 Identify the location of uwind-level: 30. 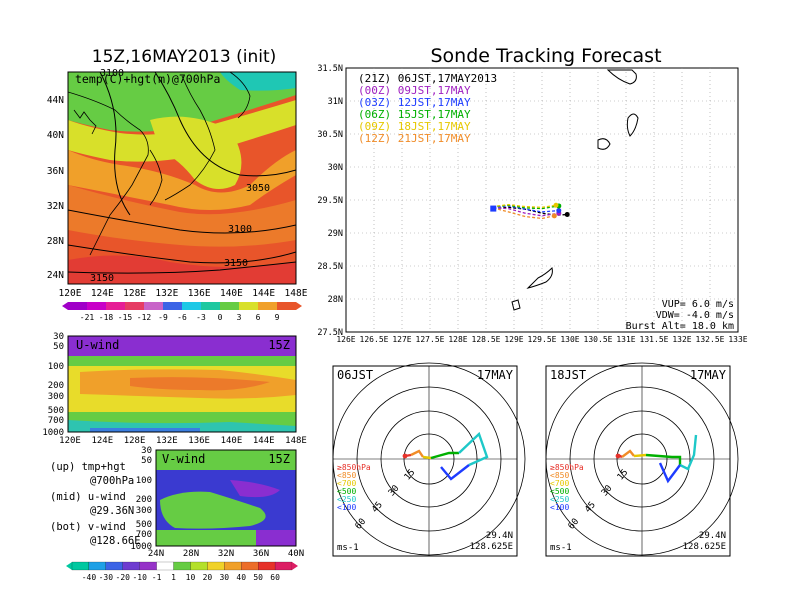
(58, 337).